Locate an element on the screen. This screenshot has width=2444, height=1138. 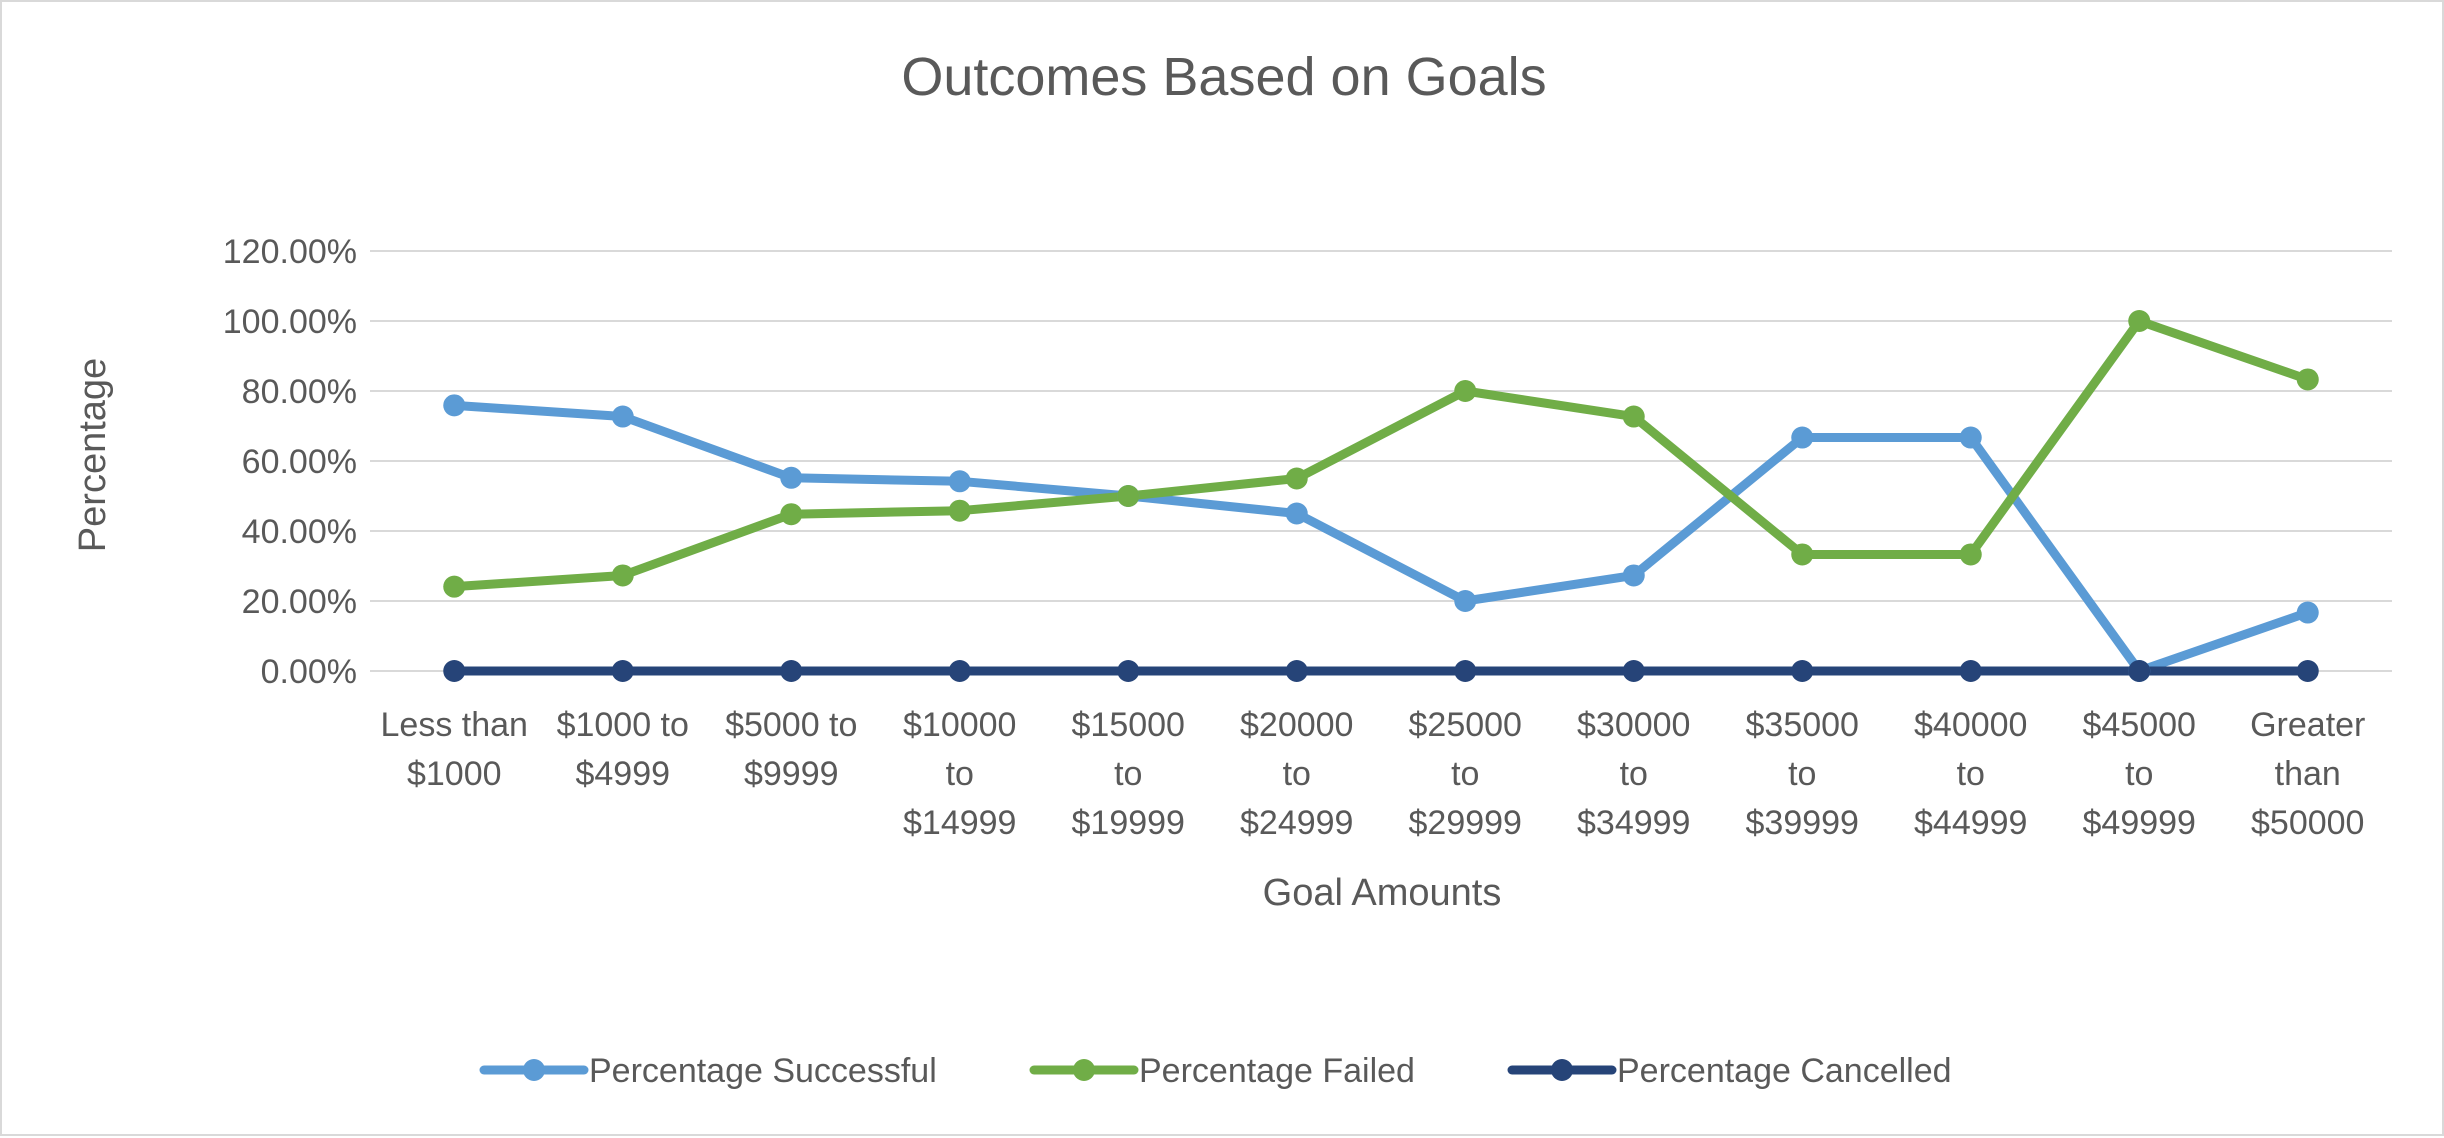
x-tick-label-line: $50000 is located at coordinates (2307, 823).